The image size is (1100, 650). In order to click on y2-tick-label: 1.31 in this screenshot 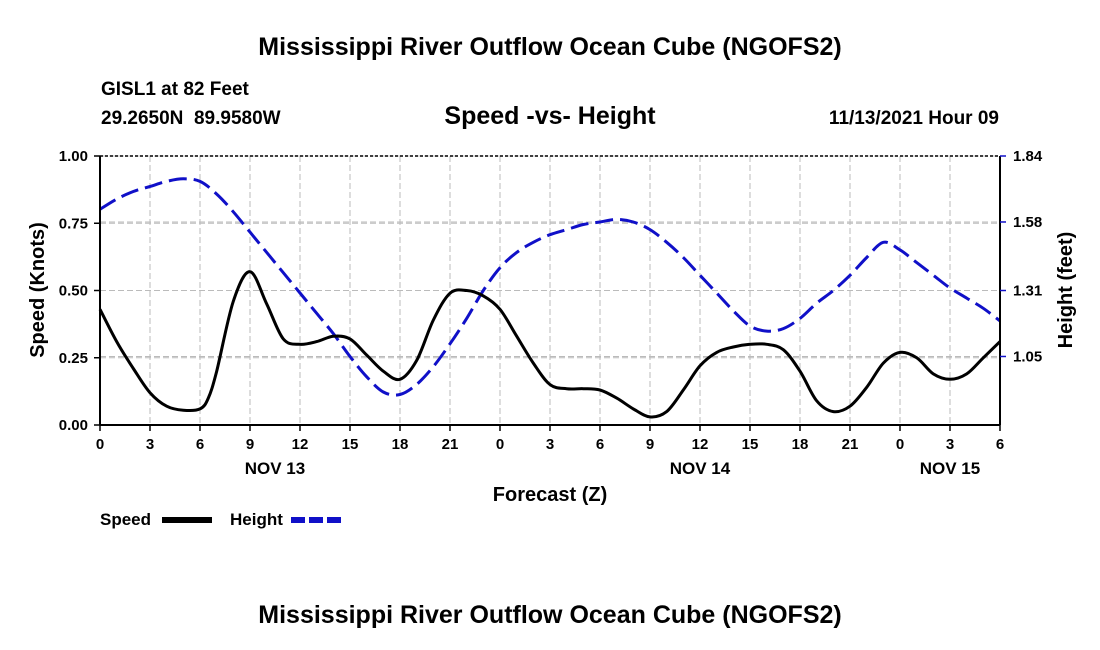, I will do `click(1027, 291)`.